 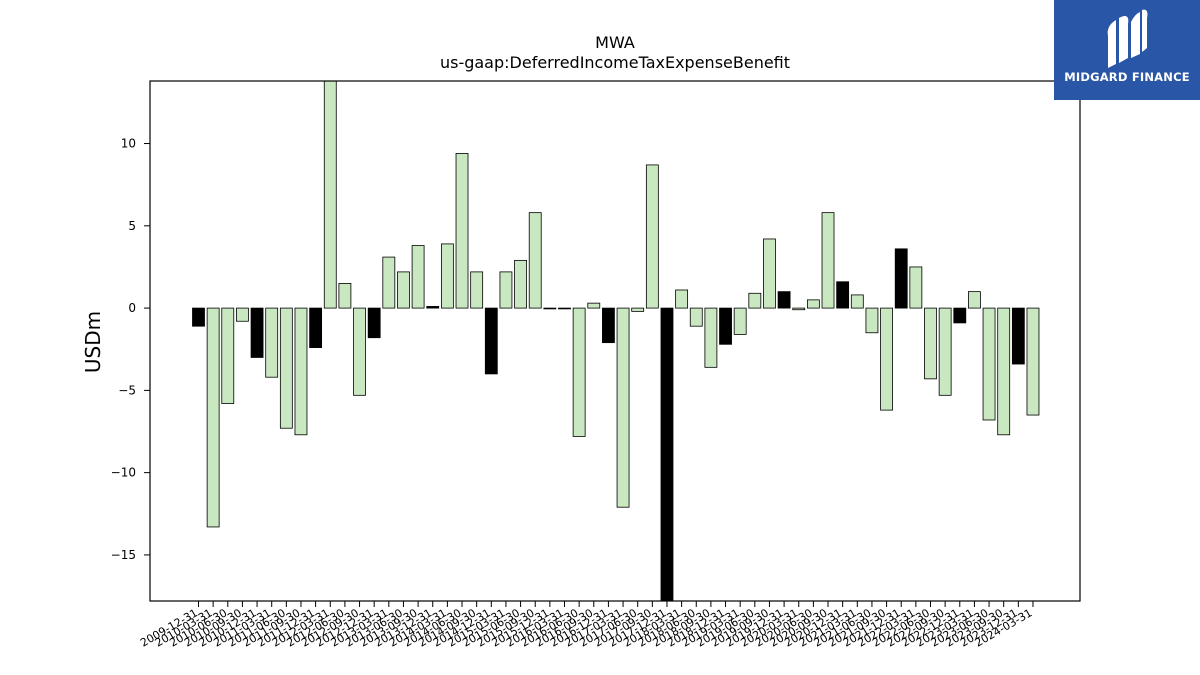 I want to click on y-tick-label: −5, so click(x=127, y=390).